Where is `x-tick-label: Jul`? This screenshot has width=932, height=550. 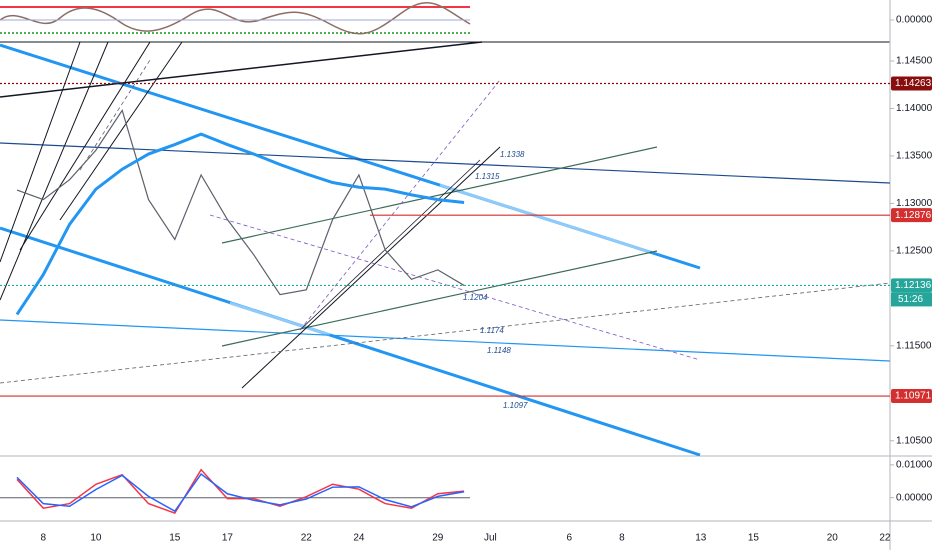 x-tick-label: Jul is located at coordinates (490, 538).